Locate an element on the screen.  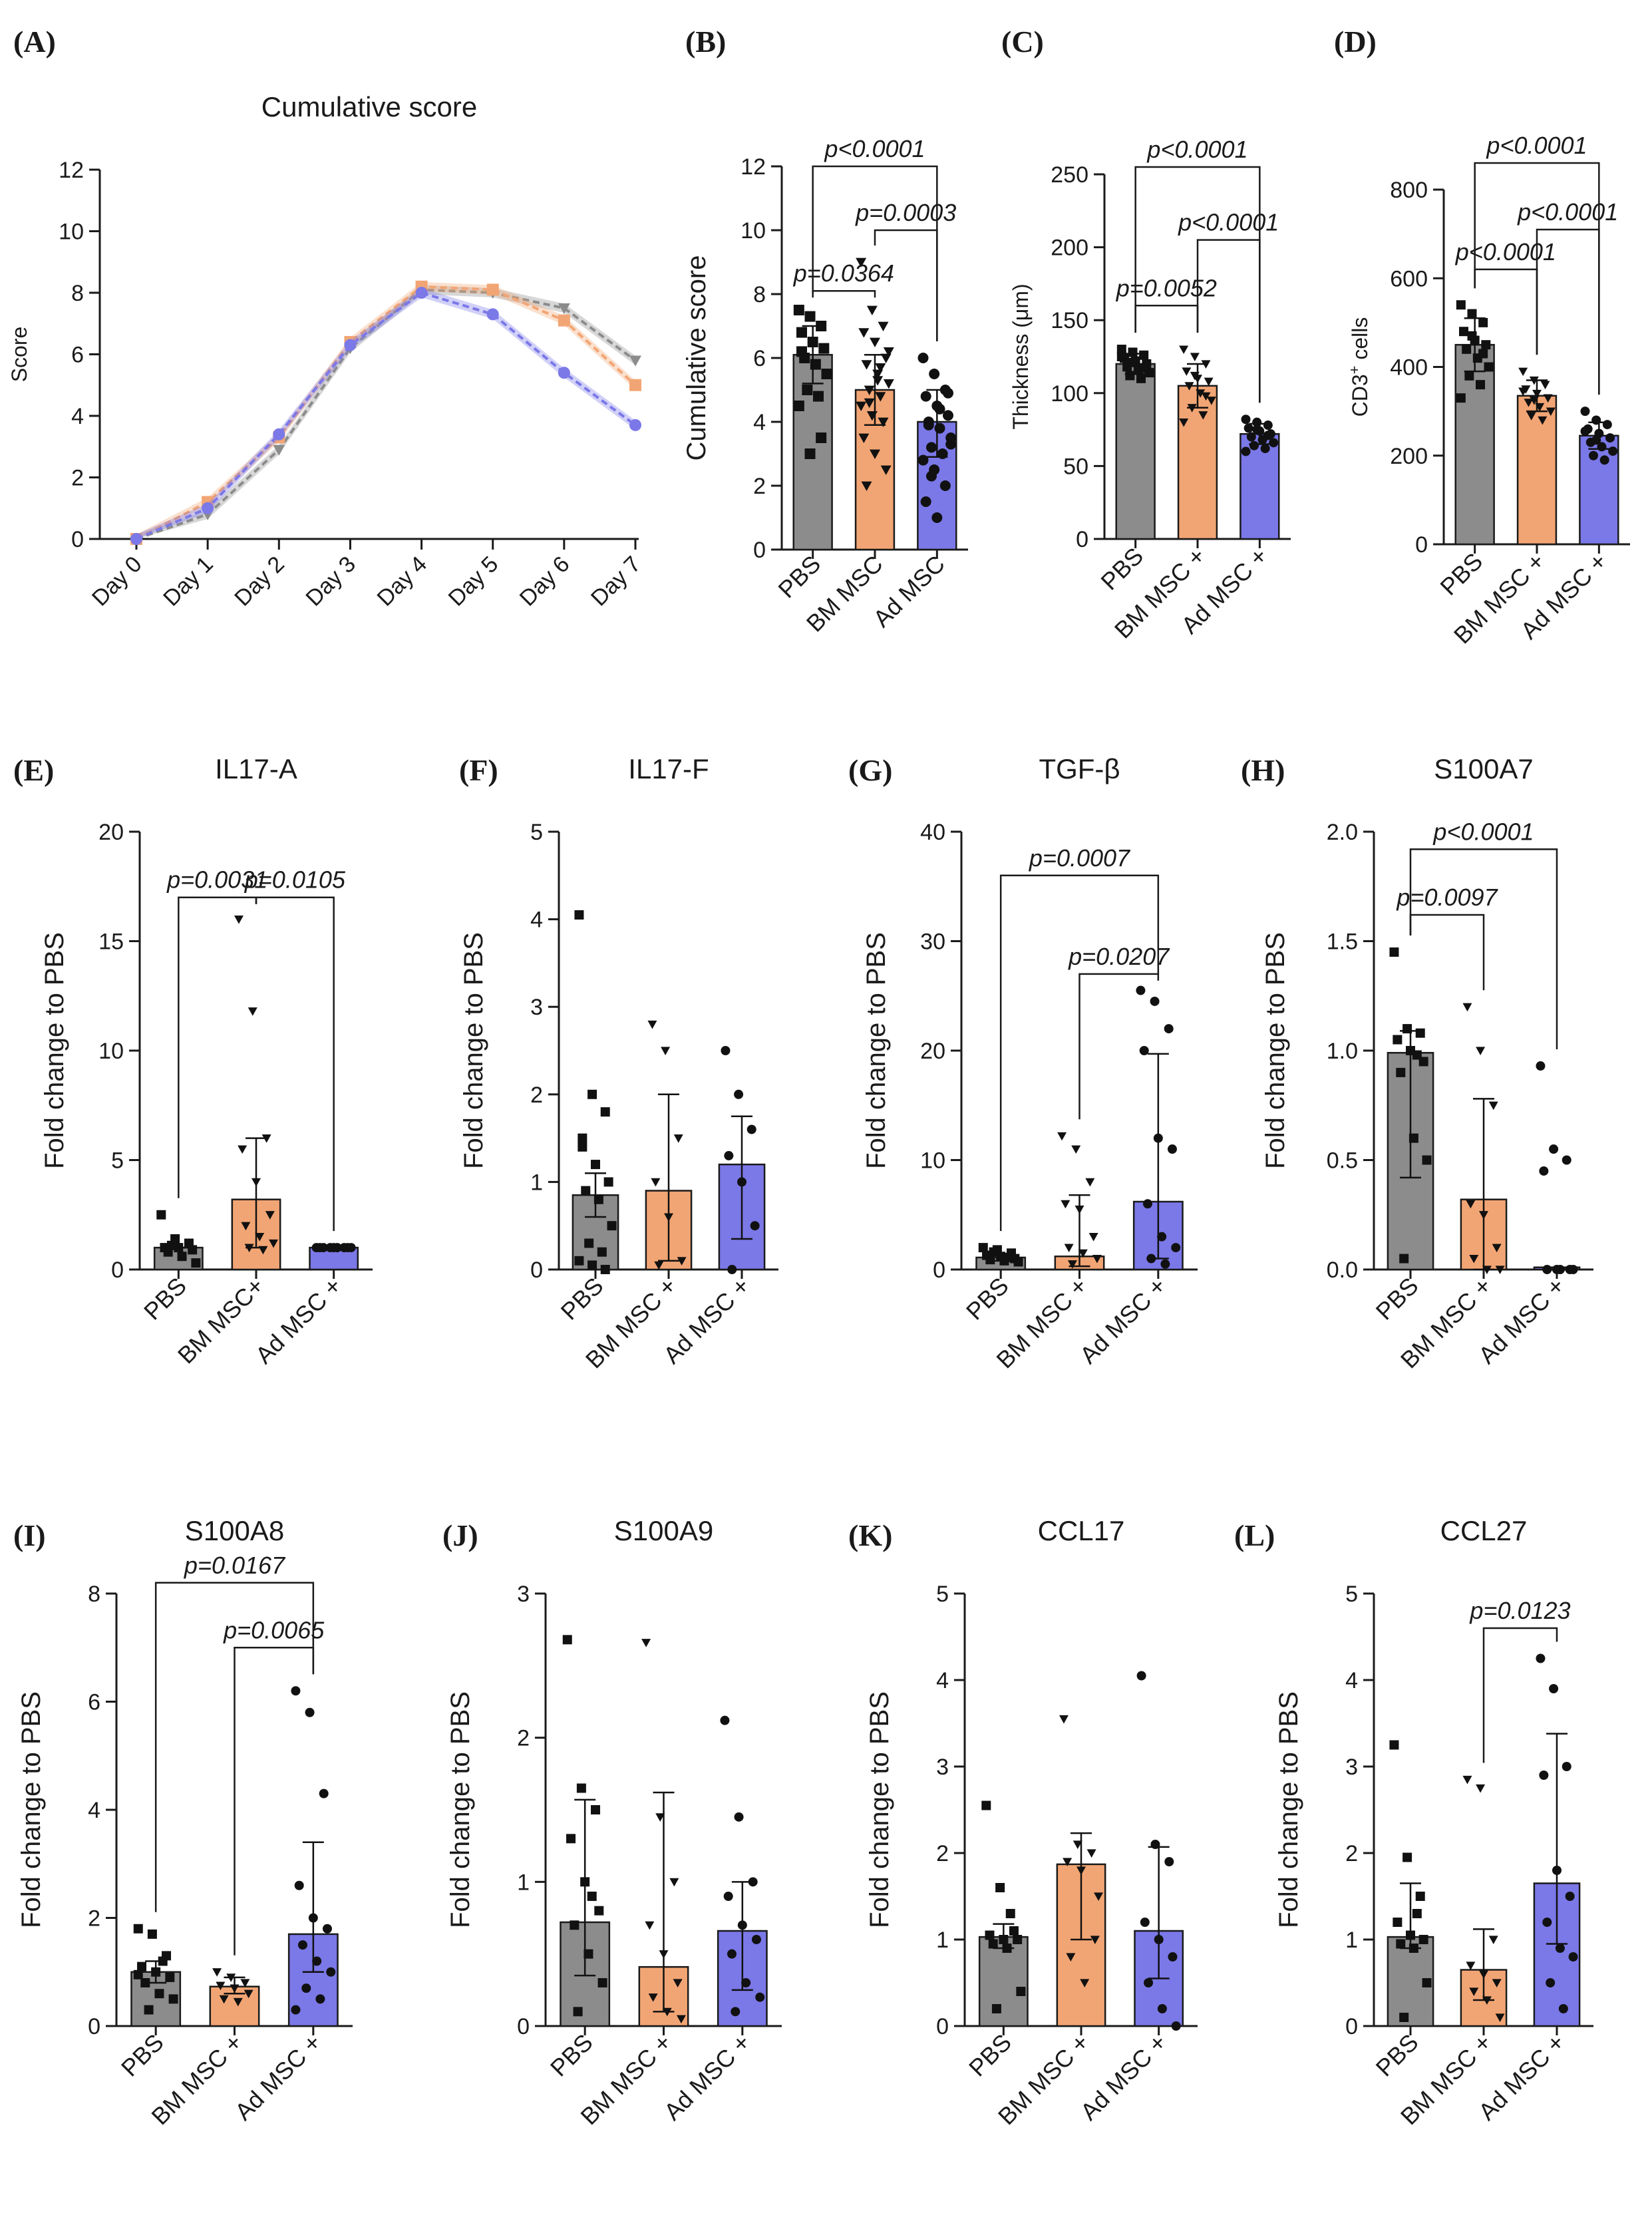
y-tick-label: 6 is located at coordinates (94, 1702).